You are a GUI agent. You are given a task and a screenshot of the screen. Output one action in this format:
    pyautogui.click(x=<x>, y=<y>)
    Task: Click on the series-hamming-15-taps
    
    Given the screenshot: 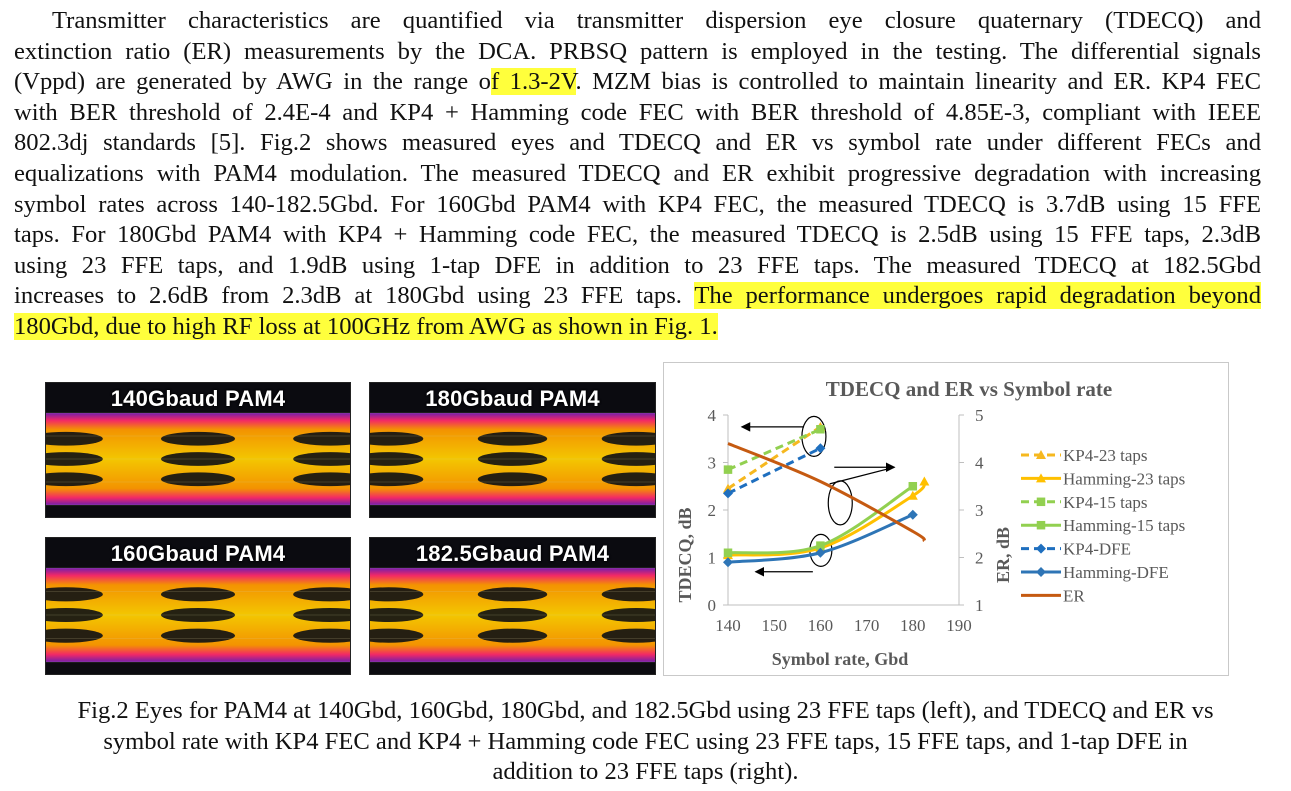 What is the action you would take?
    pyautogui.click(x=820, y=519)
    